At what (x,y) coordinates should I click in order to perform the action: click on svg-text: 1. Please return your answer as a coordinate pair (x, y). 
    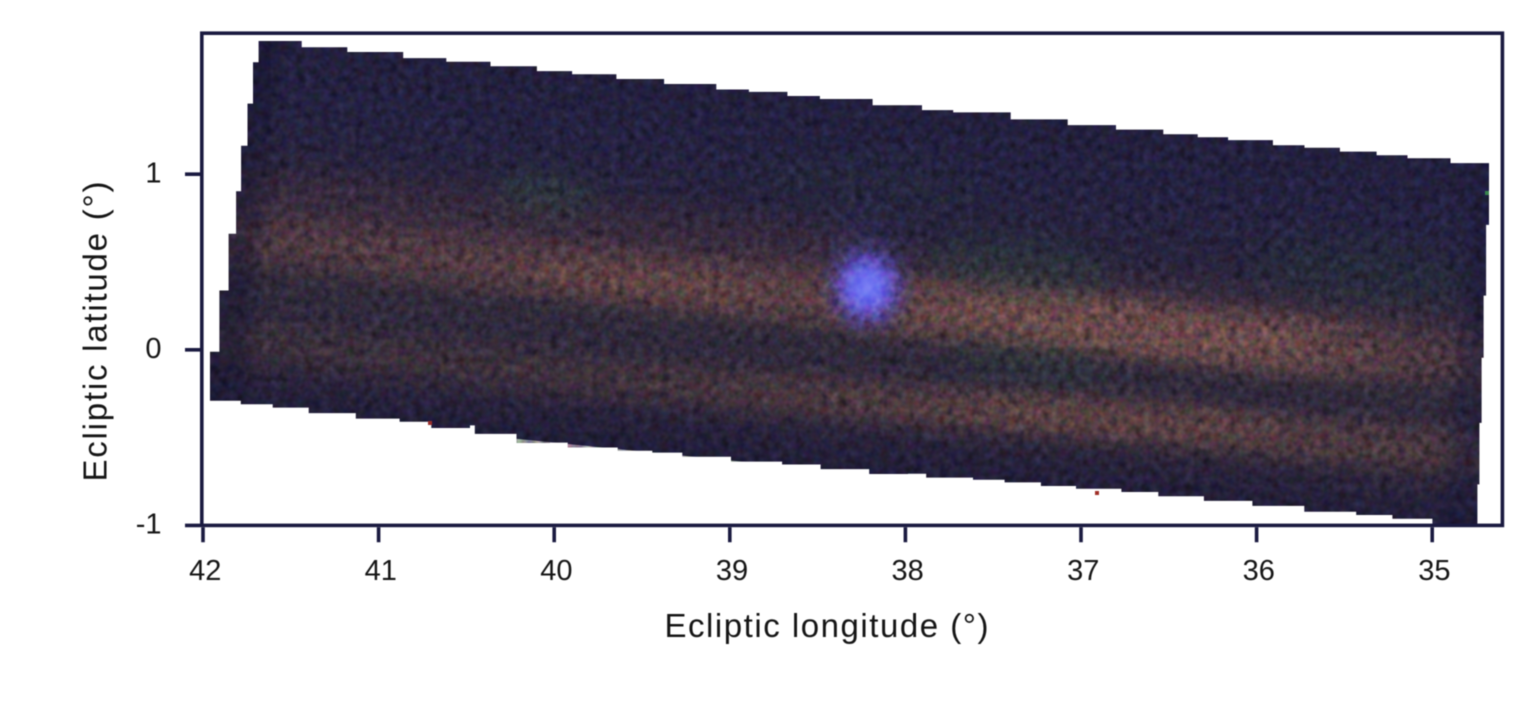
    Looking at the image, I should click on (153, 174).